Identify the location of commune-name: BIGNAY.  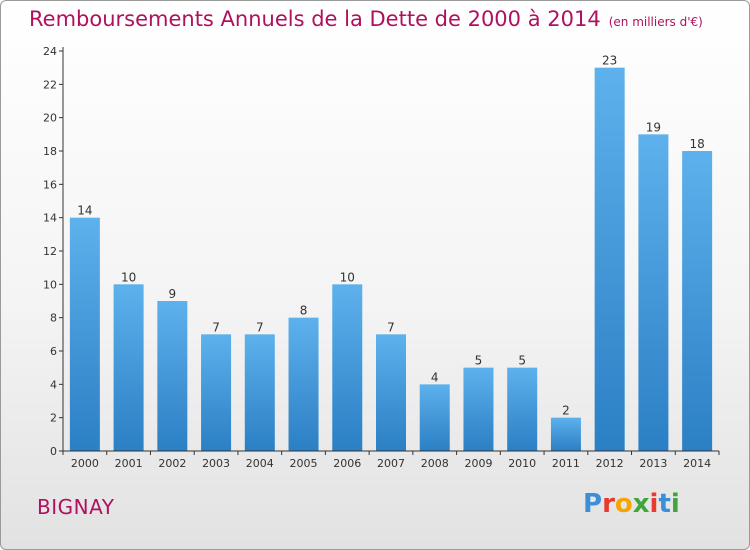
(76, 507).